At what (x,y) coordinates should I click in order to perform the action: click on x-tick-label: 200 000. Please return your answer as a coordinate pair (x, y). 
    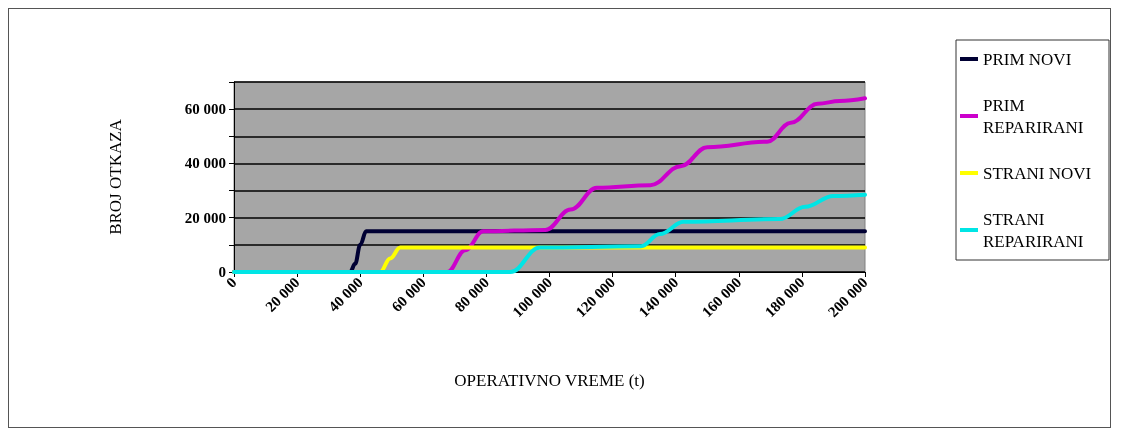
    Looking at the image, I should click on (847, 297).